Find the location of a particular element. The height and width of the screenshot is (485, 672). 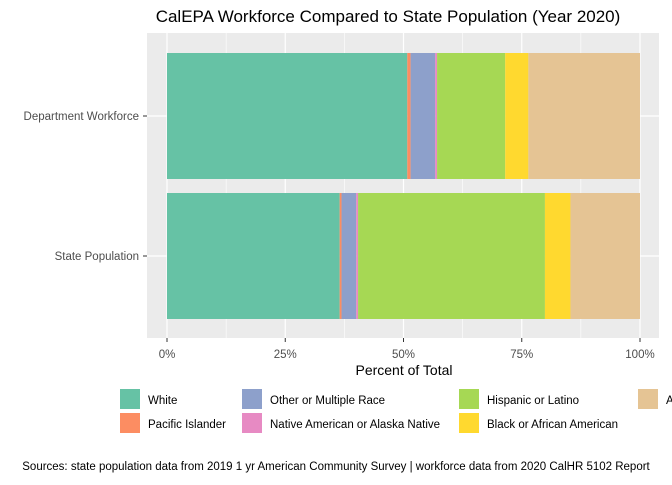

y-tick-label: State Population is located at coordinates (97, 257).